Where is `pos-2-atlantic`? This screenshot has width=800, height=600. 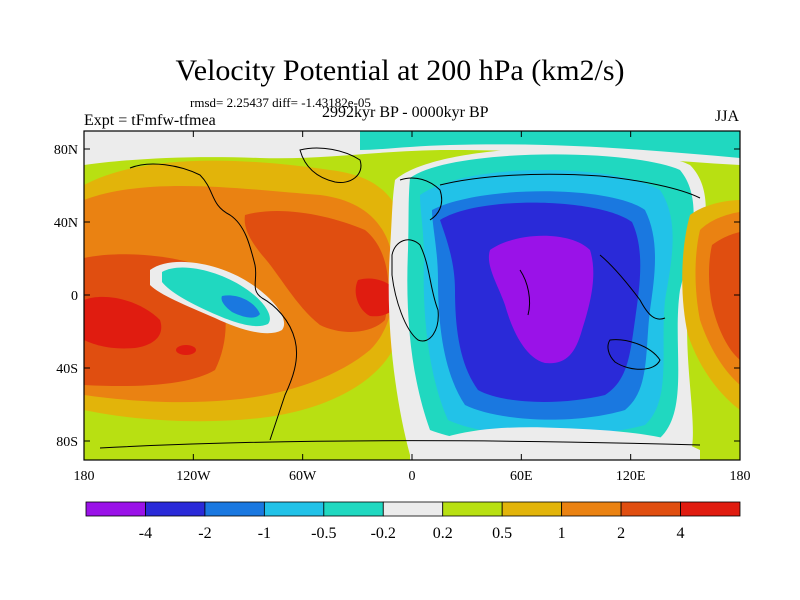
pos-2-atlantic is located at coordinates (316, 271).